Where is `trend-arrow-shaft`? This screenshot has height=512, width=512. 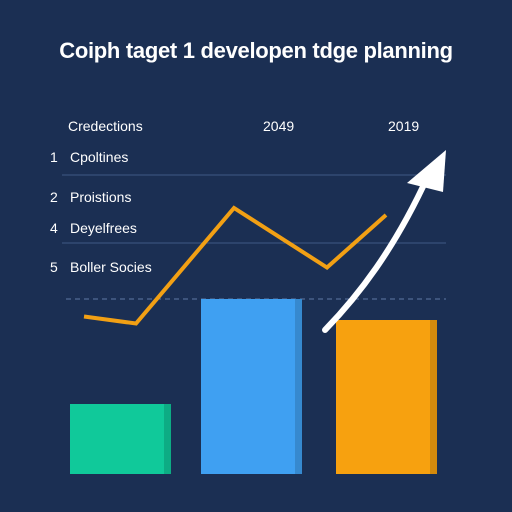
trend-arrow-shaft is located at coordinates (376, 253).